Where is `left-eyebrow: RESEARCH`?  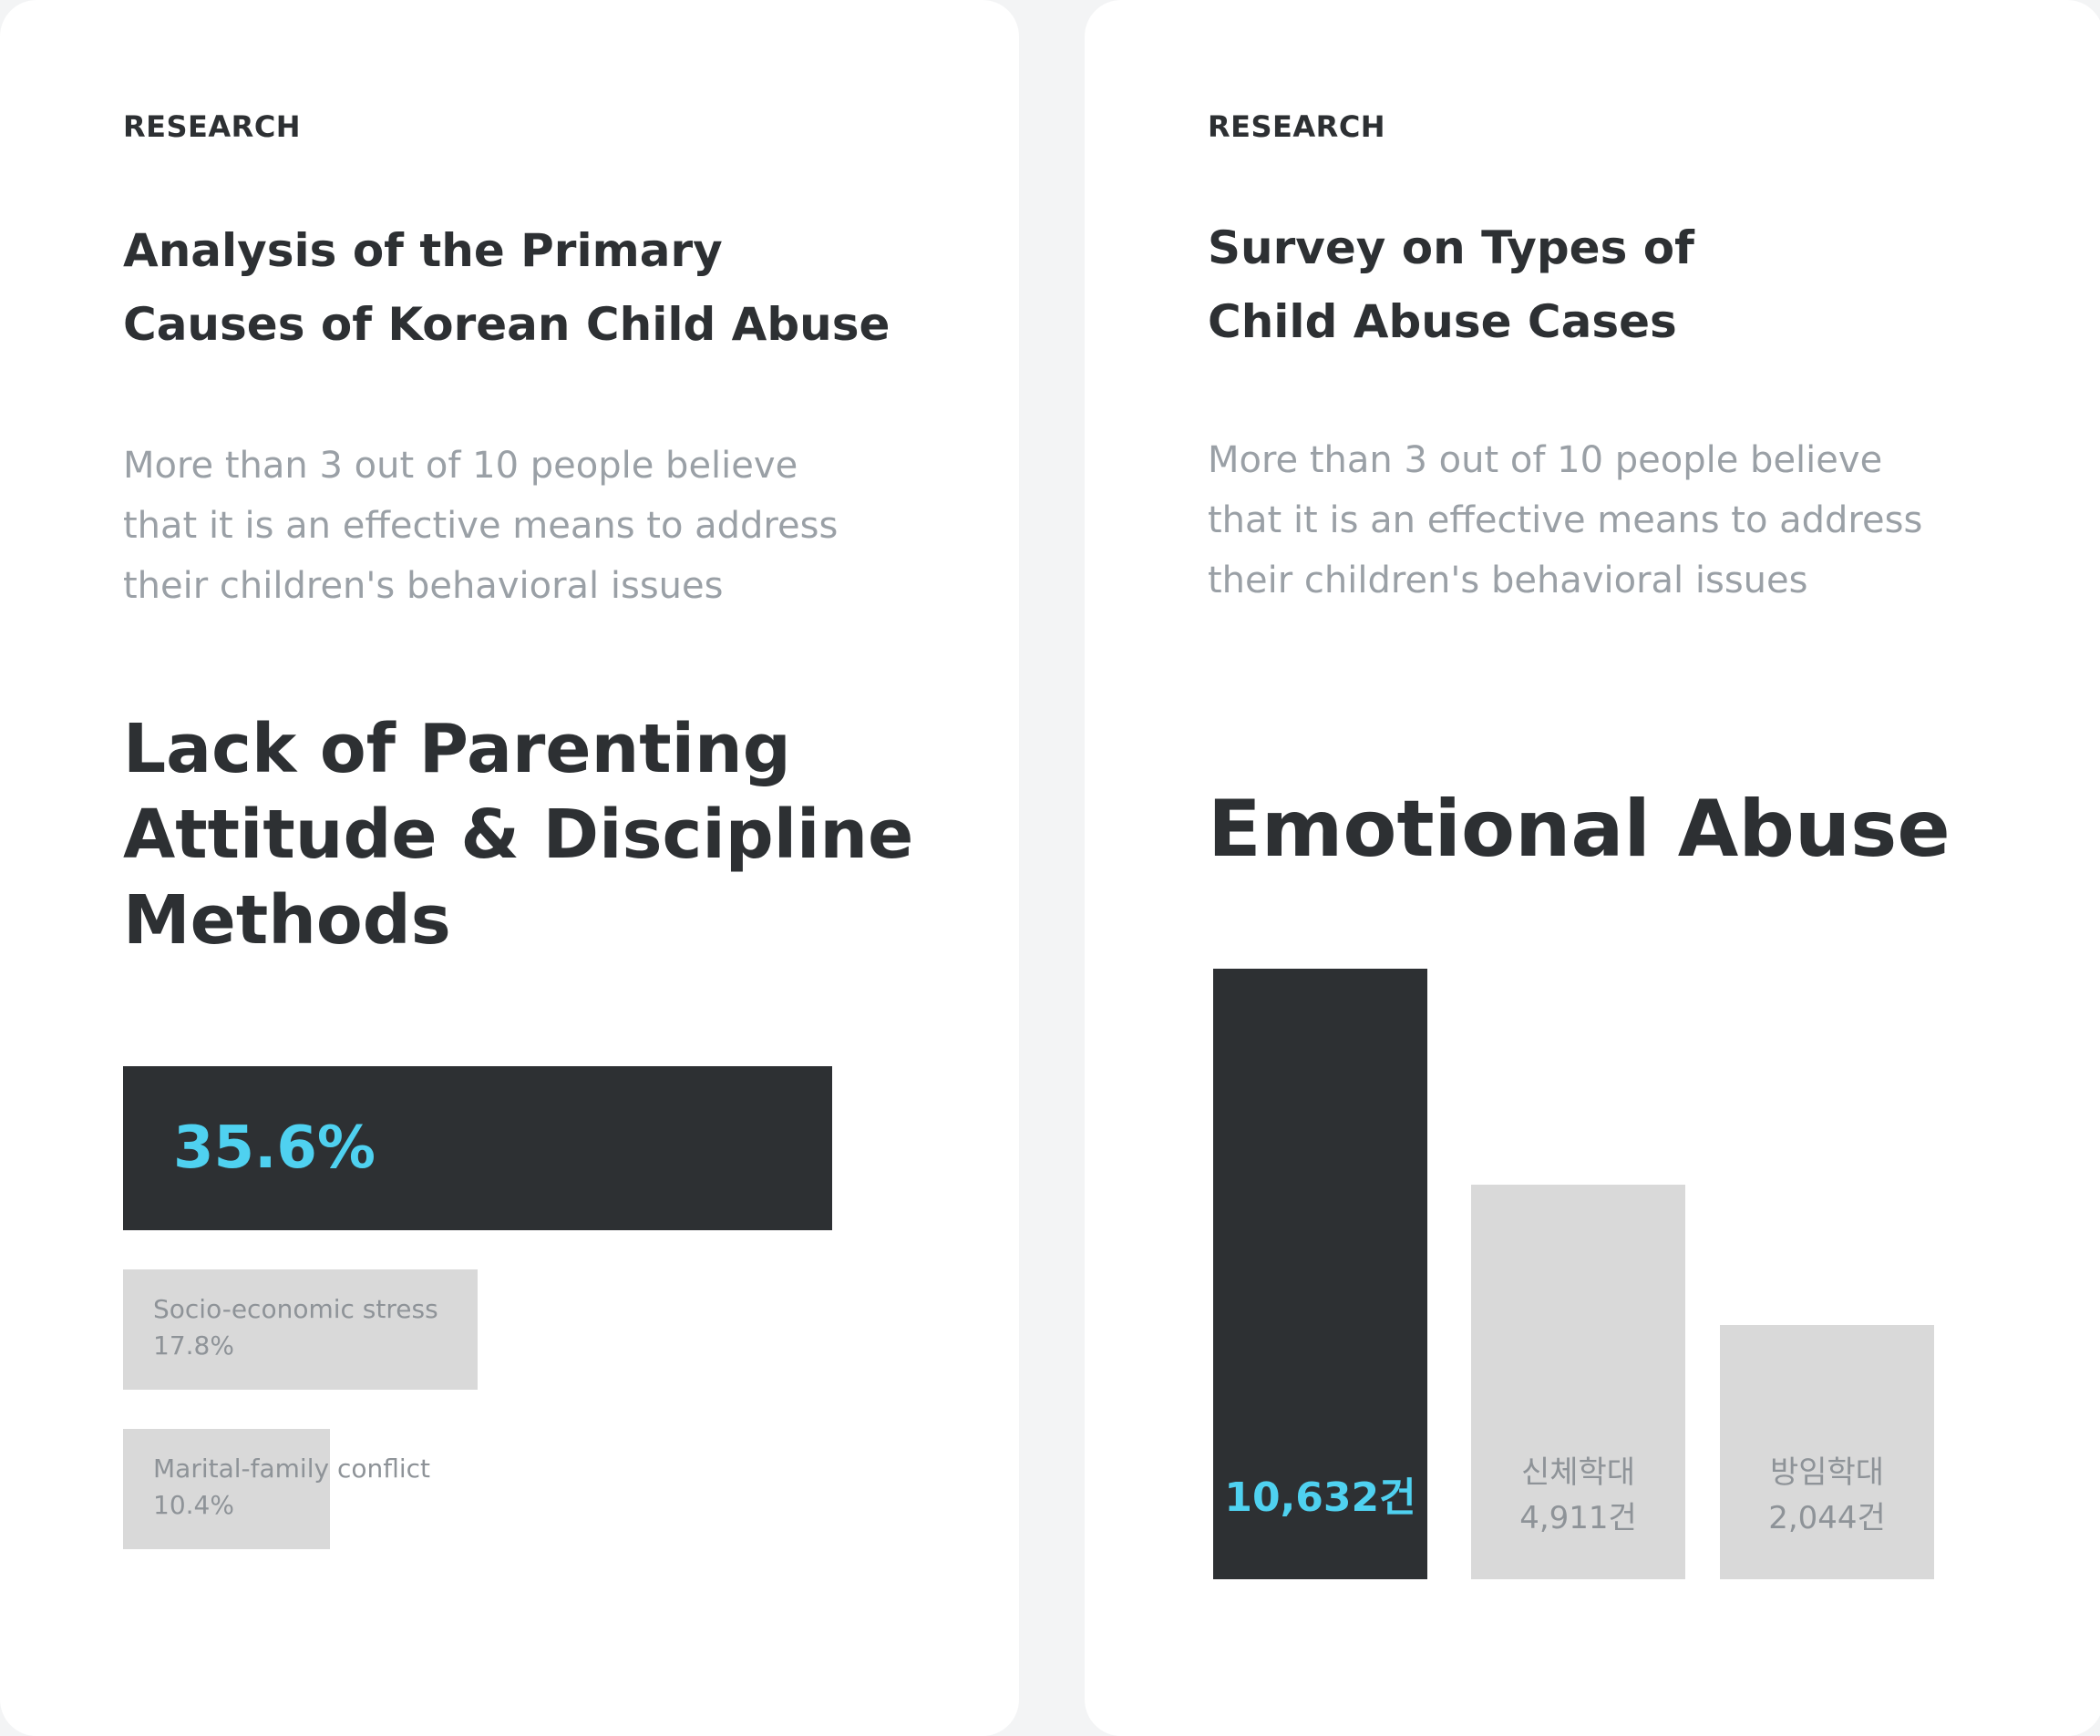 left-eyebrow: RESEARCH is located at coordinates (213, 126).